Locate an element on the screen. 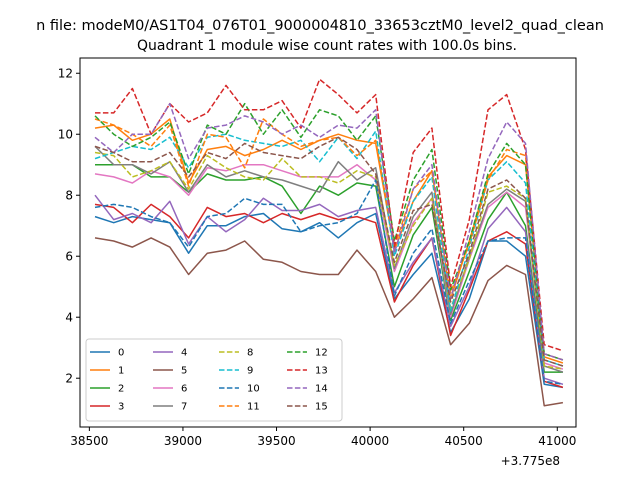 The width and height of the screenshot is (640, 480). legend-label-4: 4 is located at coordinates (184, 353).